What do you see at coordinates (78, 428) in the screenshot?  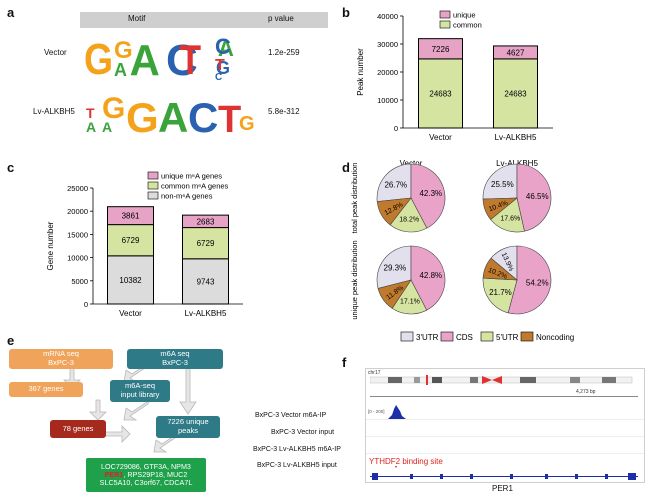 I see `genes-78-label: 78 genes` at bounding box center [78, 428].